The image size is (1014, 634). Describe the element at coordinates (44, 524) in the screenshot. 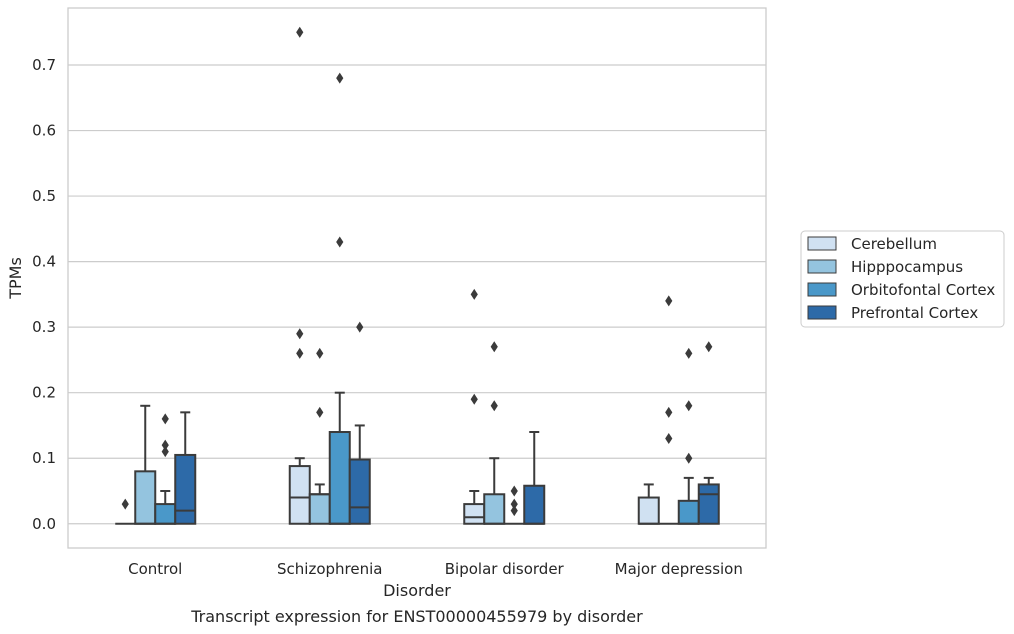

I see `y-tick-label: 0.0` at that location.